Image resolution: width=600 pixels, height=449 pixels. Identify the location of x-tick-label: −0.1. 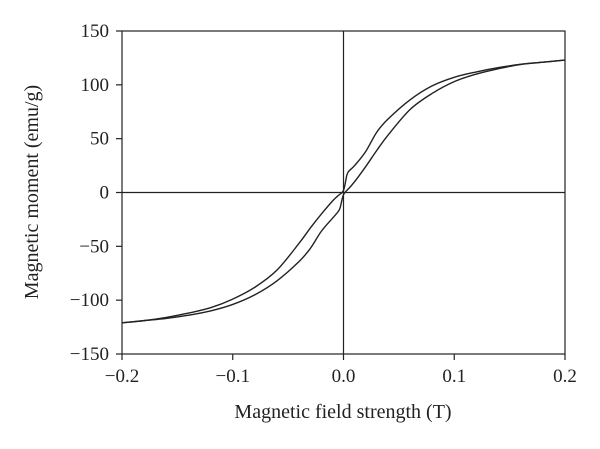
(233, 376).